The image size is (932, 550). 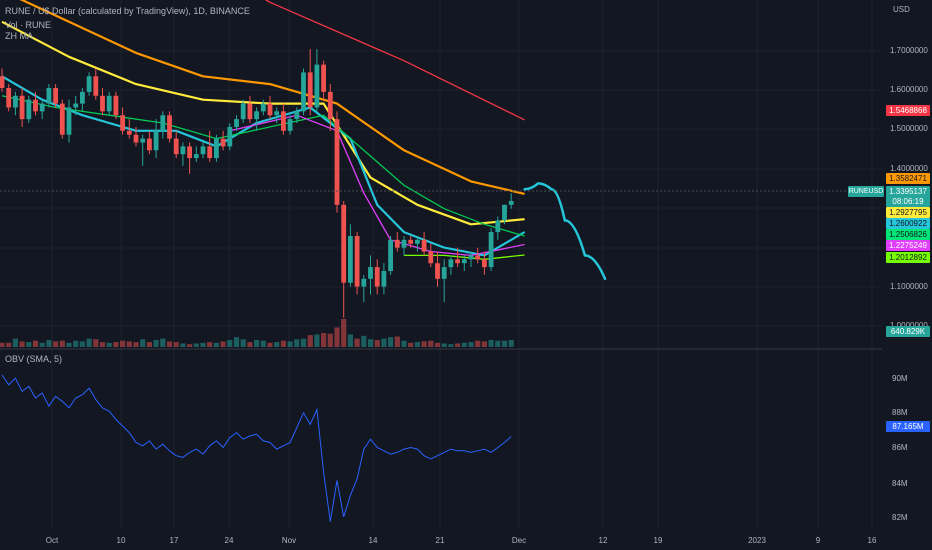 I want to click on price-tick: 1.6000000, so click(x=909, y=89).